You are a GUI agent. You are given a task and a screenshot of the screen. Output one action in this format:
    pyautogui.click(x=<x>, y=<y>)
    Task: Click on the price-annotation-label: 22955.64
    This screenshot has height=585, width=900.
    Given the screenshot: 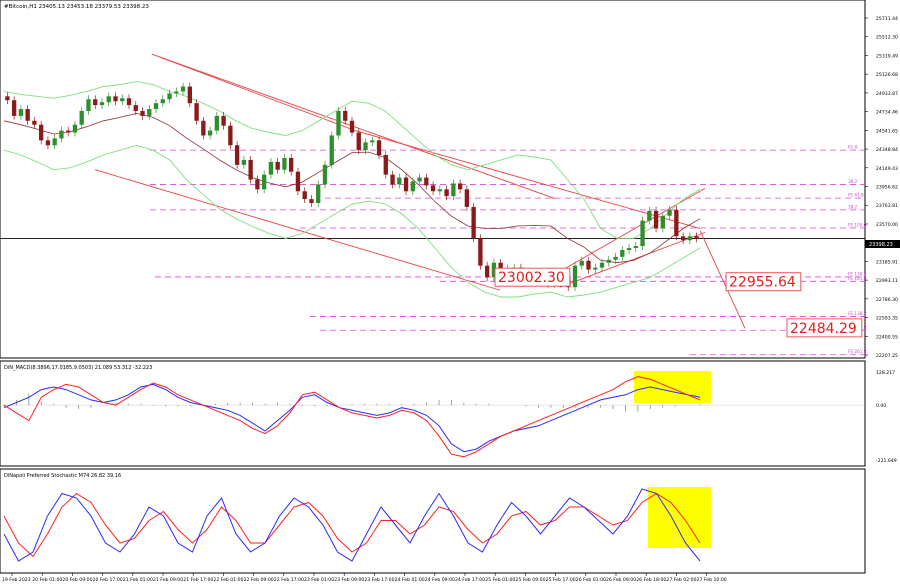 What is the action you would take?
    pyautogui.click(x=762, y=283)
    